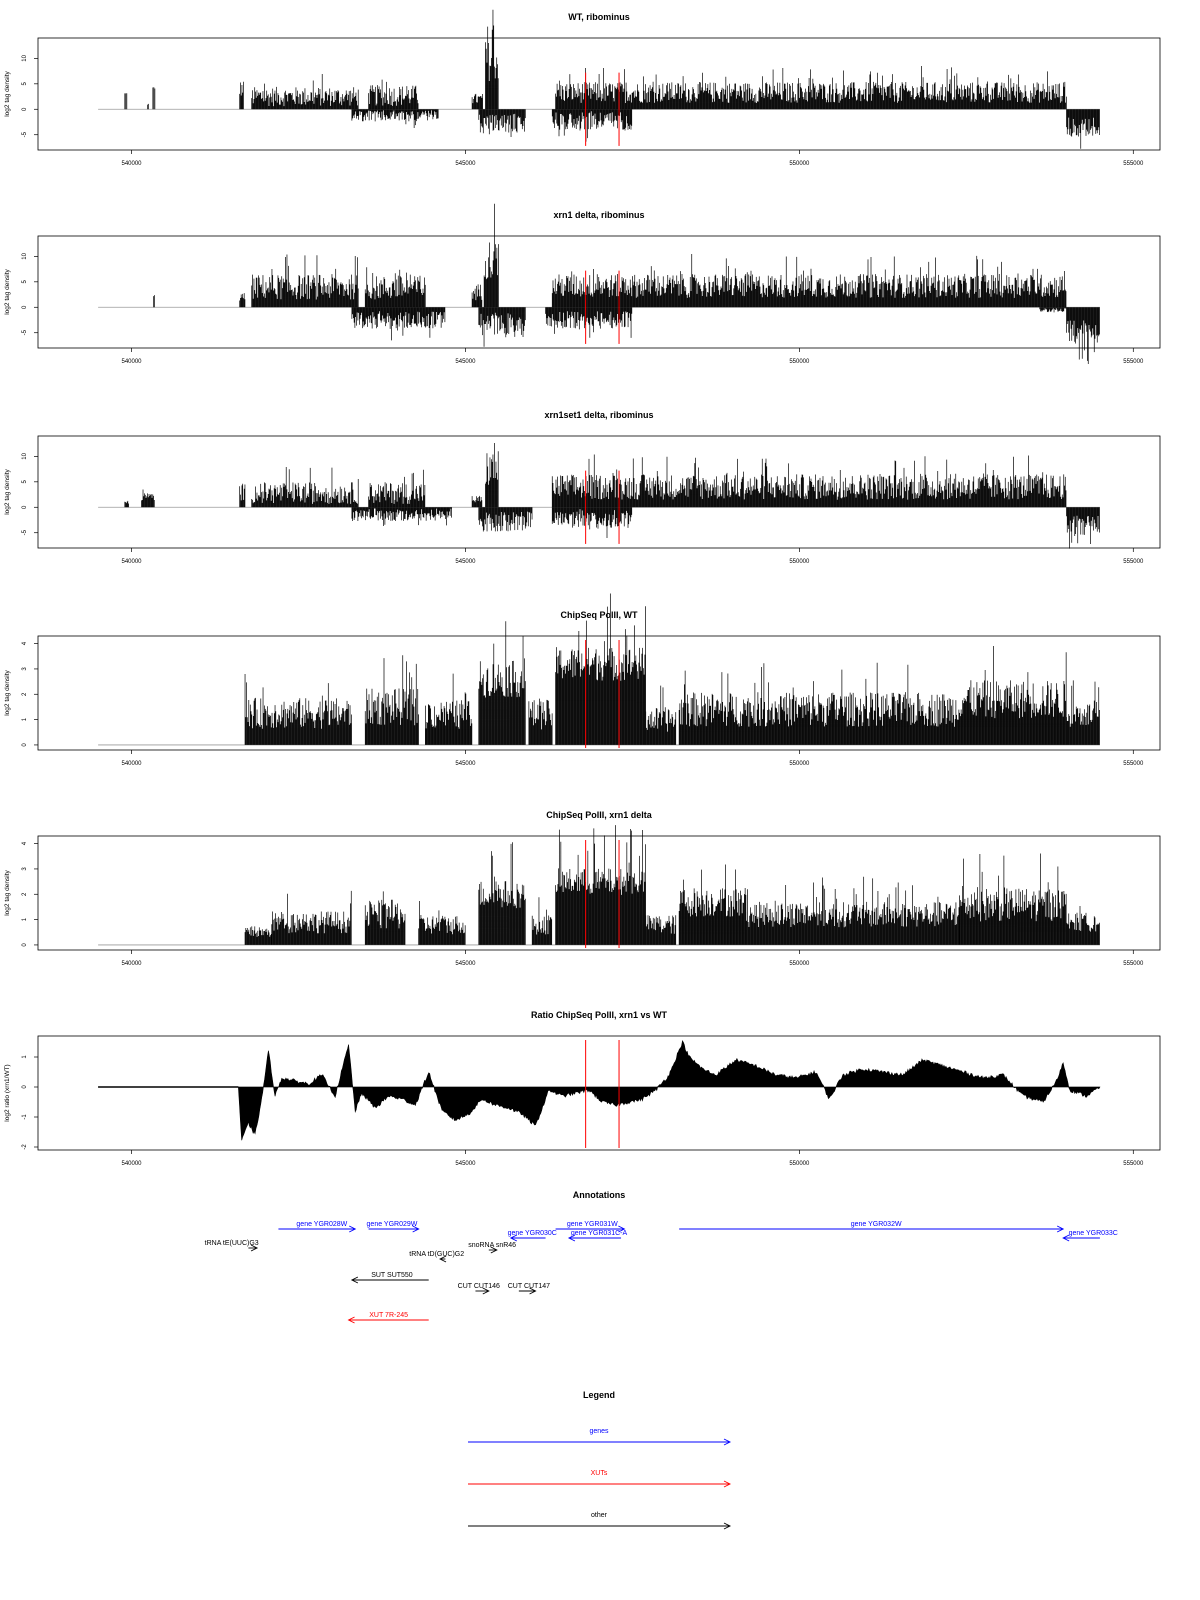 This screenshot has width=1200, height=1600. Describe the element at coordinates (599, 17) in the screenshot. I see `panel-title: WT, ribominus` at that location.